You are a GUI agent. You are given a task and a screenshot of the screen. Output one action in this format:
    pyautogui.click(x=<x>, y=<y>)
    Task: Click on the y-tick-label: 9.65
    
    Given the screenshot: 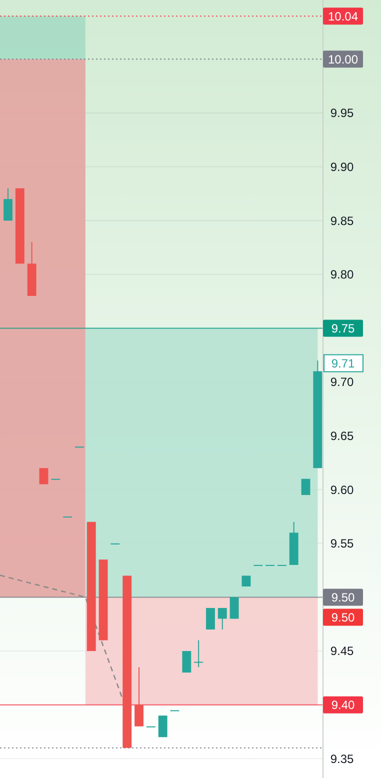 What is the action you would take?
    pyautogui.click(x=342, y=436)
    